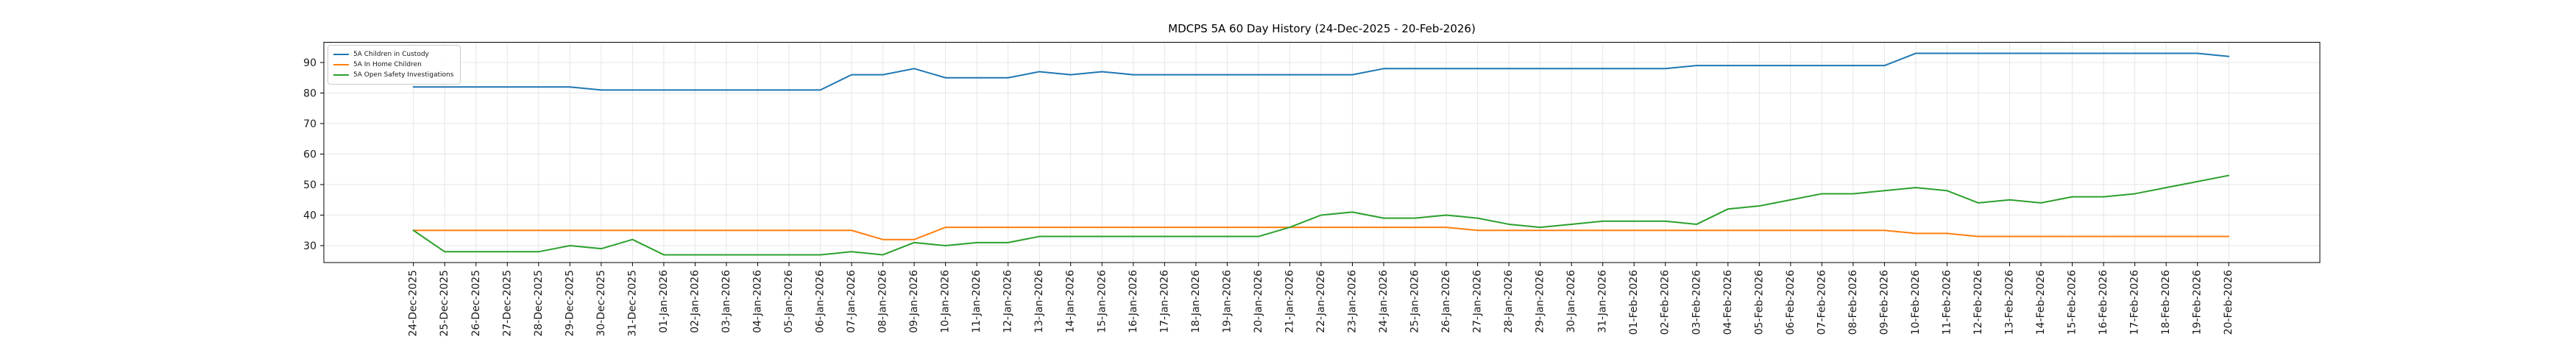 The image size is (2576, 353). Describe the element at coordinates (309, 94) in the screenshot. I see `y-tick-label: 80` at that location.